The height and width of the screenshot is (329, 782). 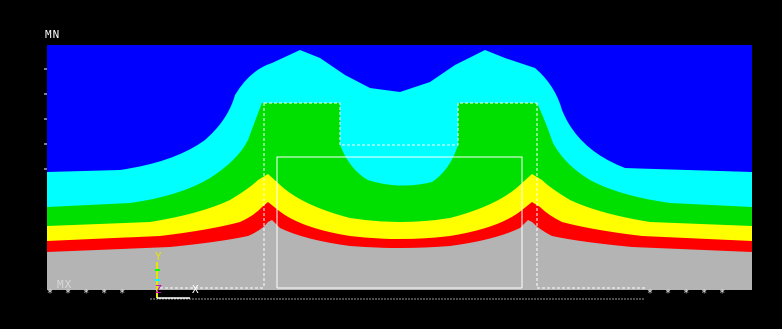 What do you see at coordinates (688, 293) in the screenshot?
I see `right-support-markers: * * * * *` at bounding box center [688, 293].